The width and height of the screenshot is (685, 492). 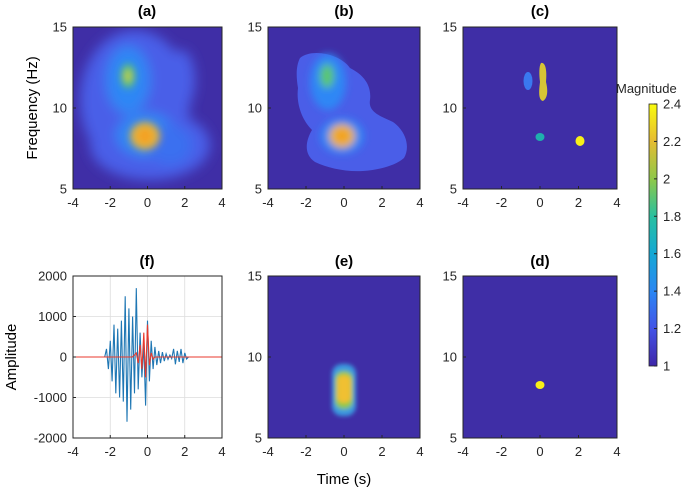 What do you see at coordinates (343, 11) in the screenshot?
I see `panel-b-title: (b)` at bounding box center [343, 11].